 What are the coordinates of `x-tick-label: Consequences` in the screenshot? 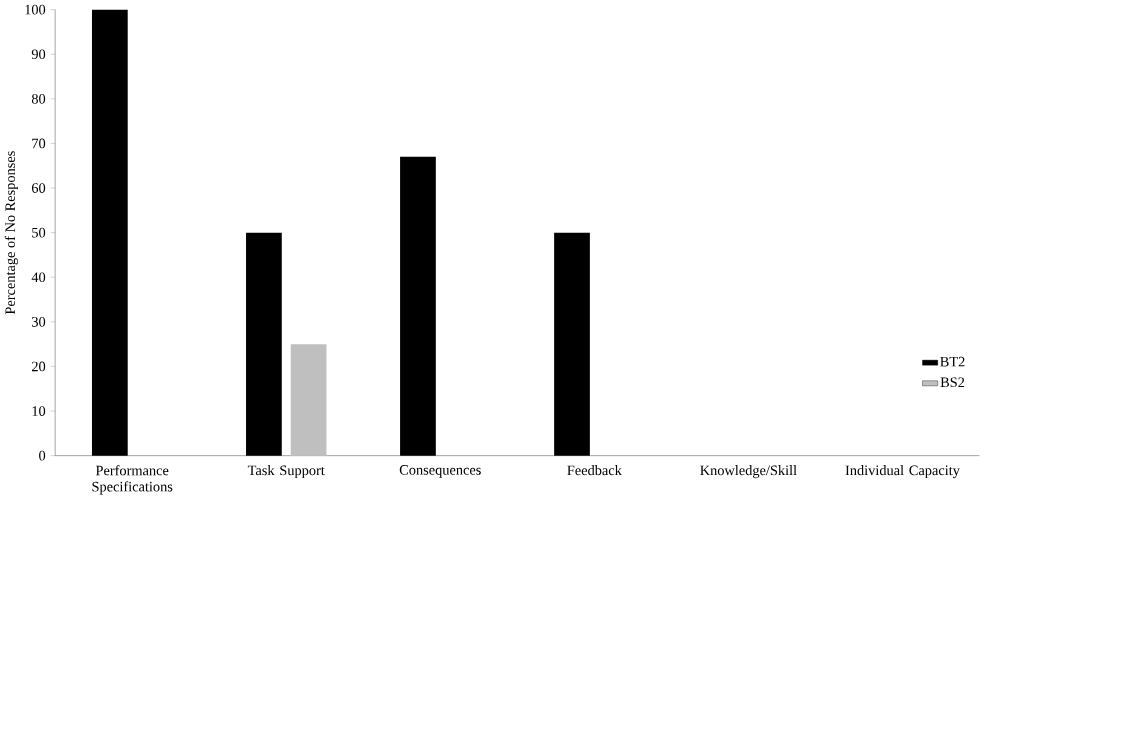 It's located at (440, 471).